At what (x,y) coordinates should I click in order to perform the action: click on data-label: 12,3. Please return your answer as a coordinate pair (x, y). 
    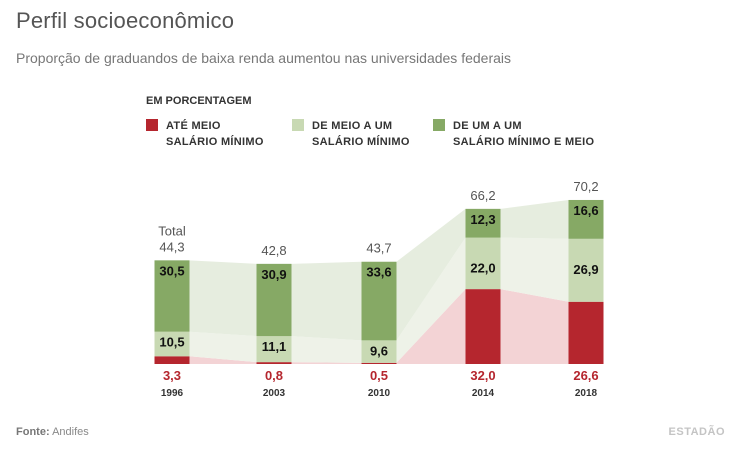
    Looking at the image, I should click on (482, 219).